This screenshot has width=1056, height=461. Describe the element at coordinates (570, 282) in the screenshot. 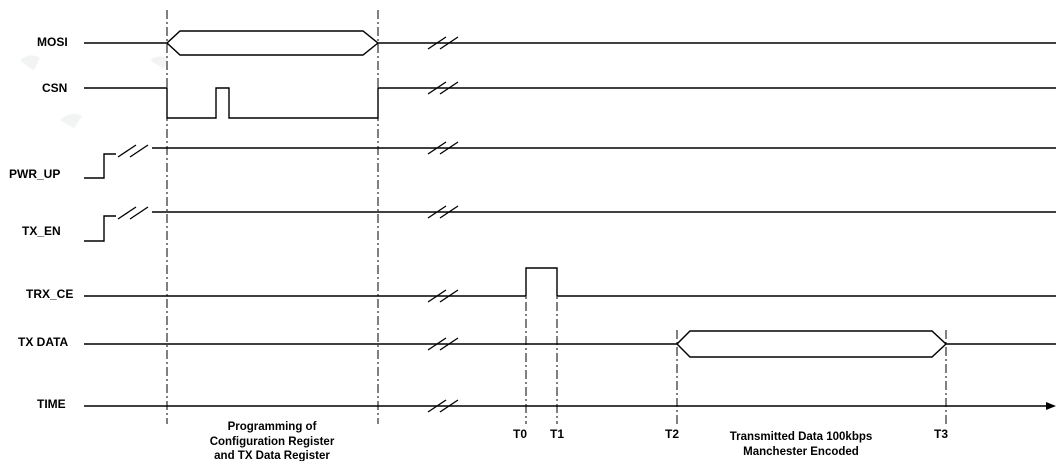

I see `waveform-trx-ce` at that location.